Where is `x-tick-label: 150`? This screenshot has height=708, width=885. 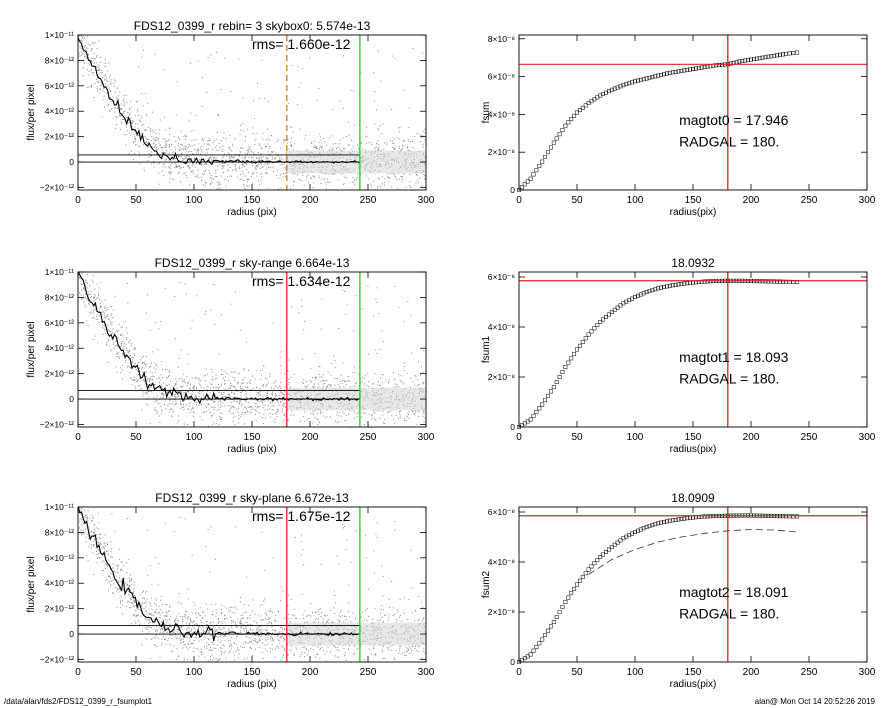
x-tick-label: 150 is located at coordinates (252, 200).